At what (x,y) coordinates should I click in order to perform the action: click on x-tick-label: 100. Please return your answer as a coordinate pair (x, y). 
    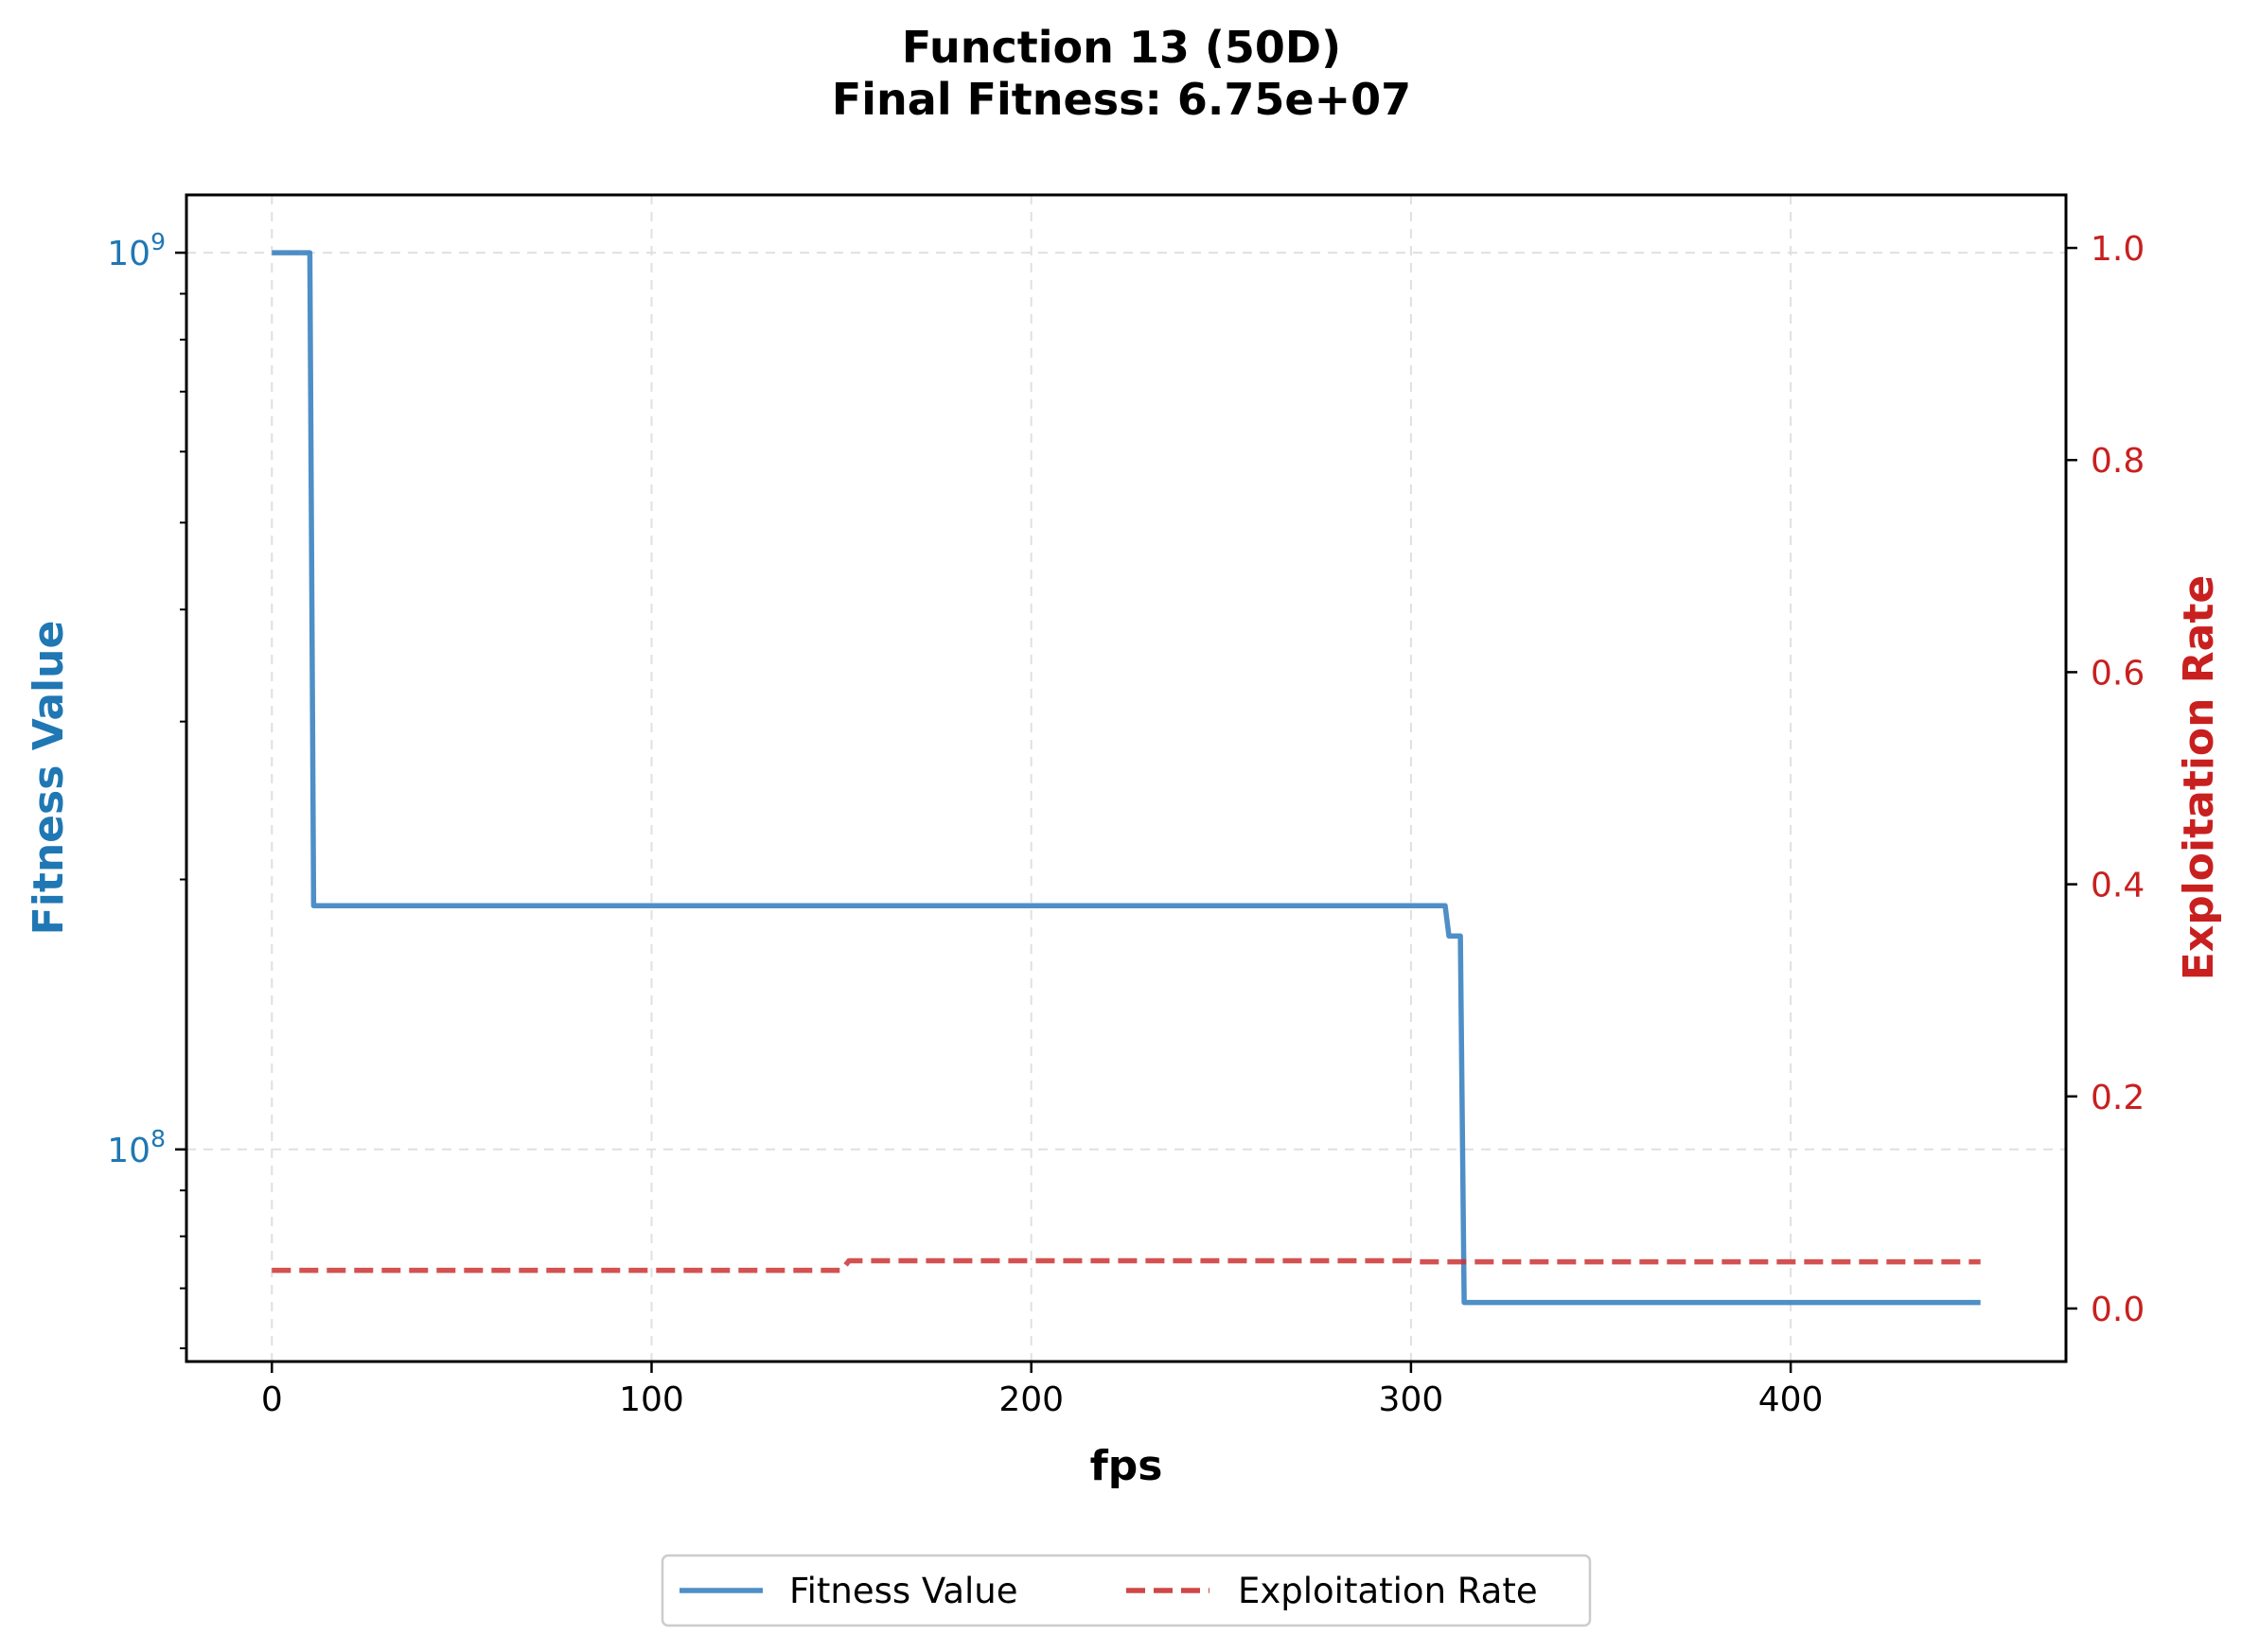
    Looking at the image, I should click on (652, 1399).